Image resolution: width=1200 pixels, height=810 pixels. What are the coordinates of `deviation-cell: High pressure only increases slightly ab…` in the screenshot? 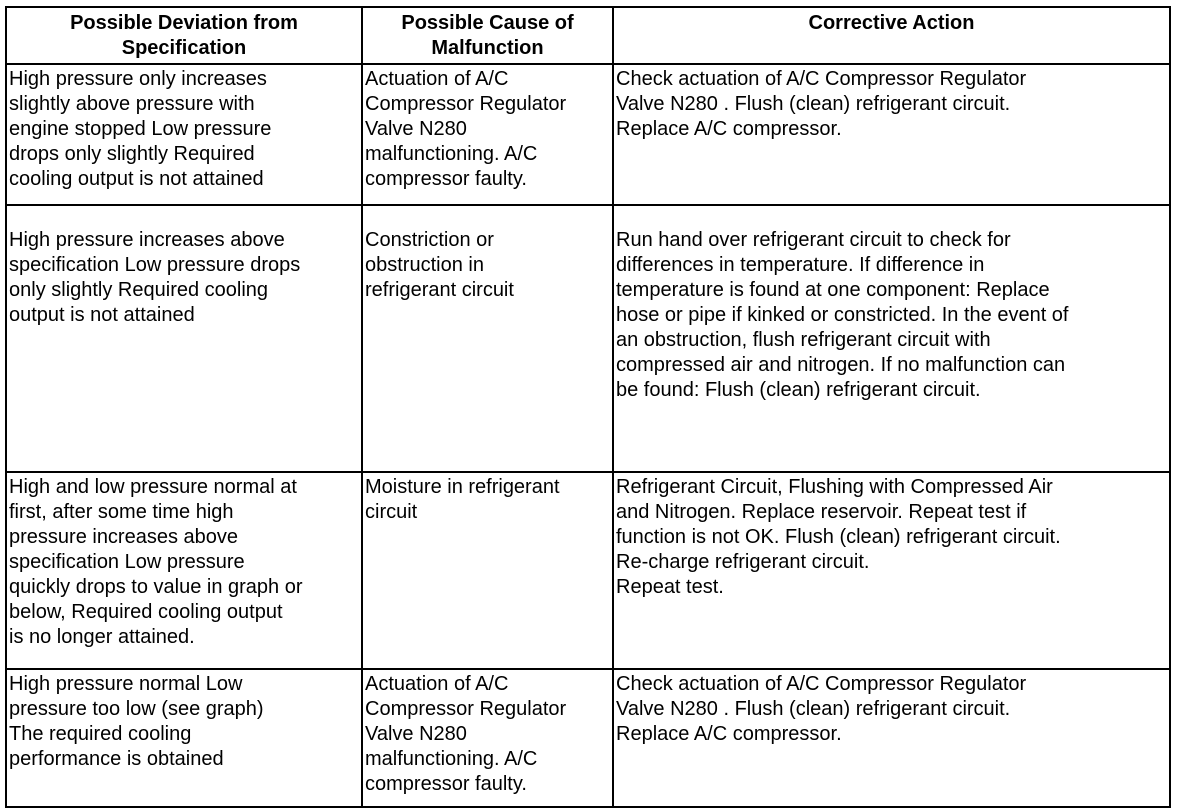 It's located at (184, 134).